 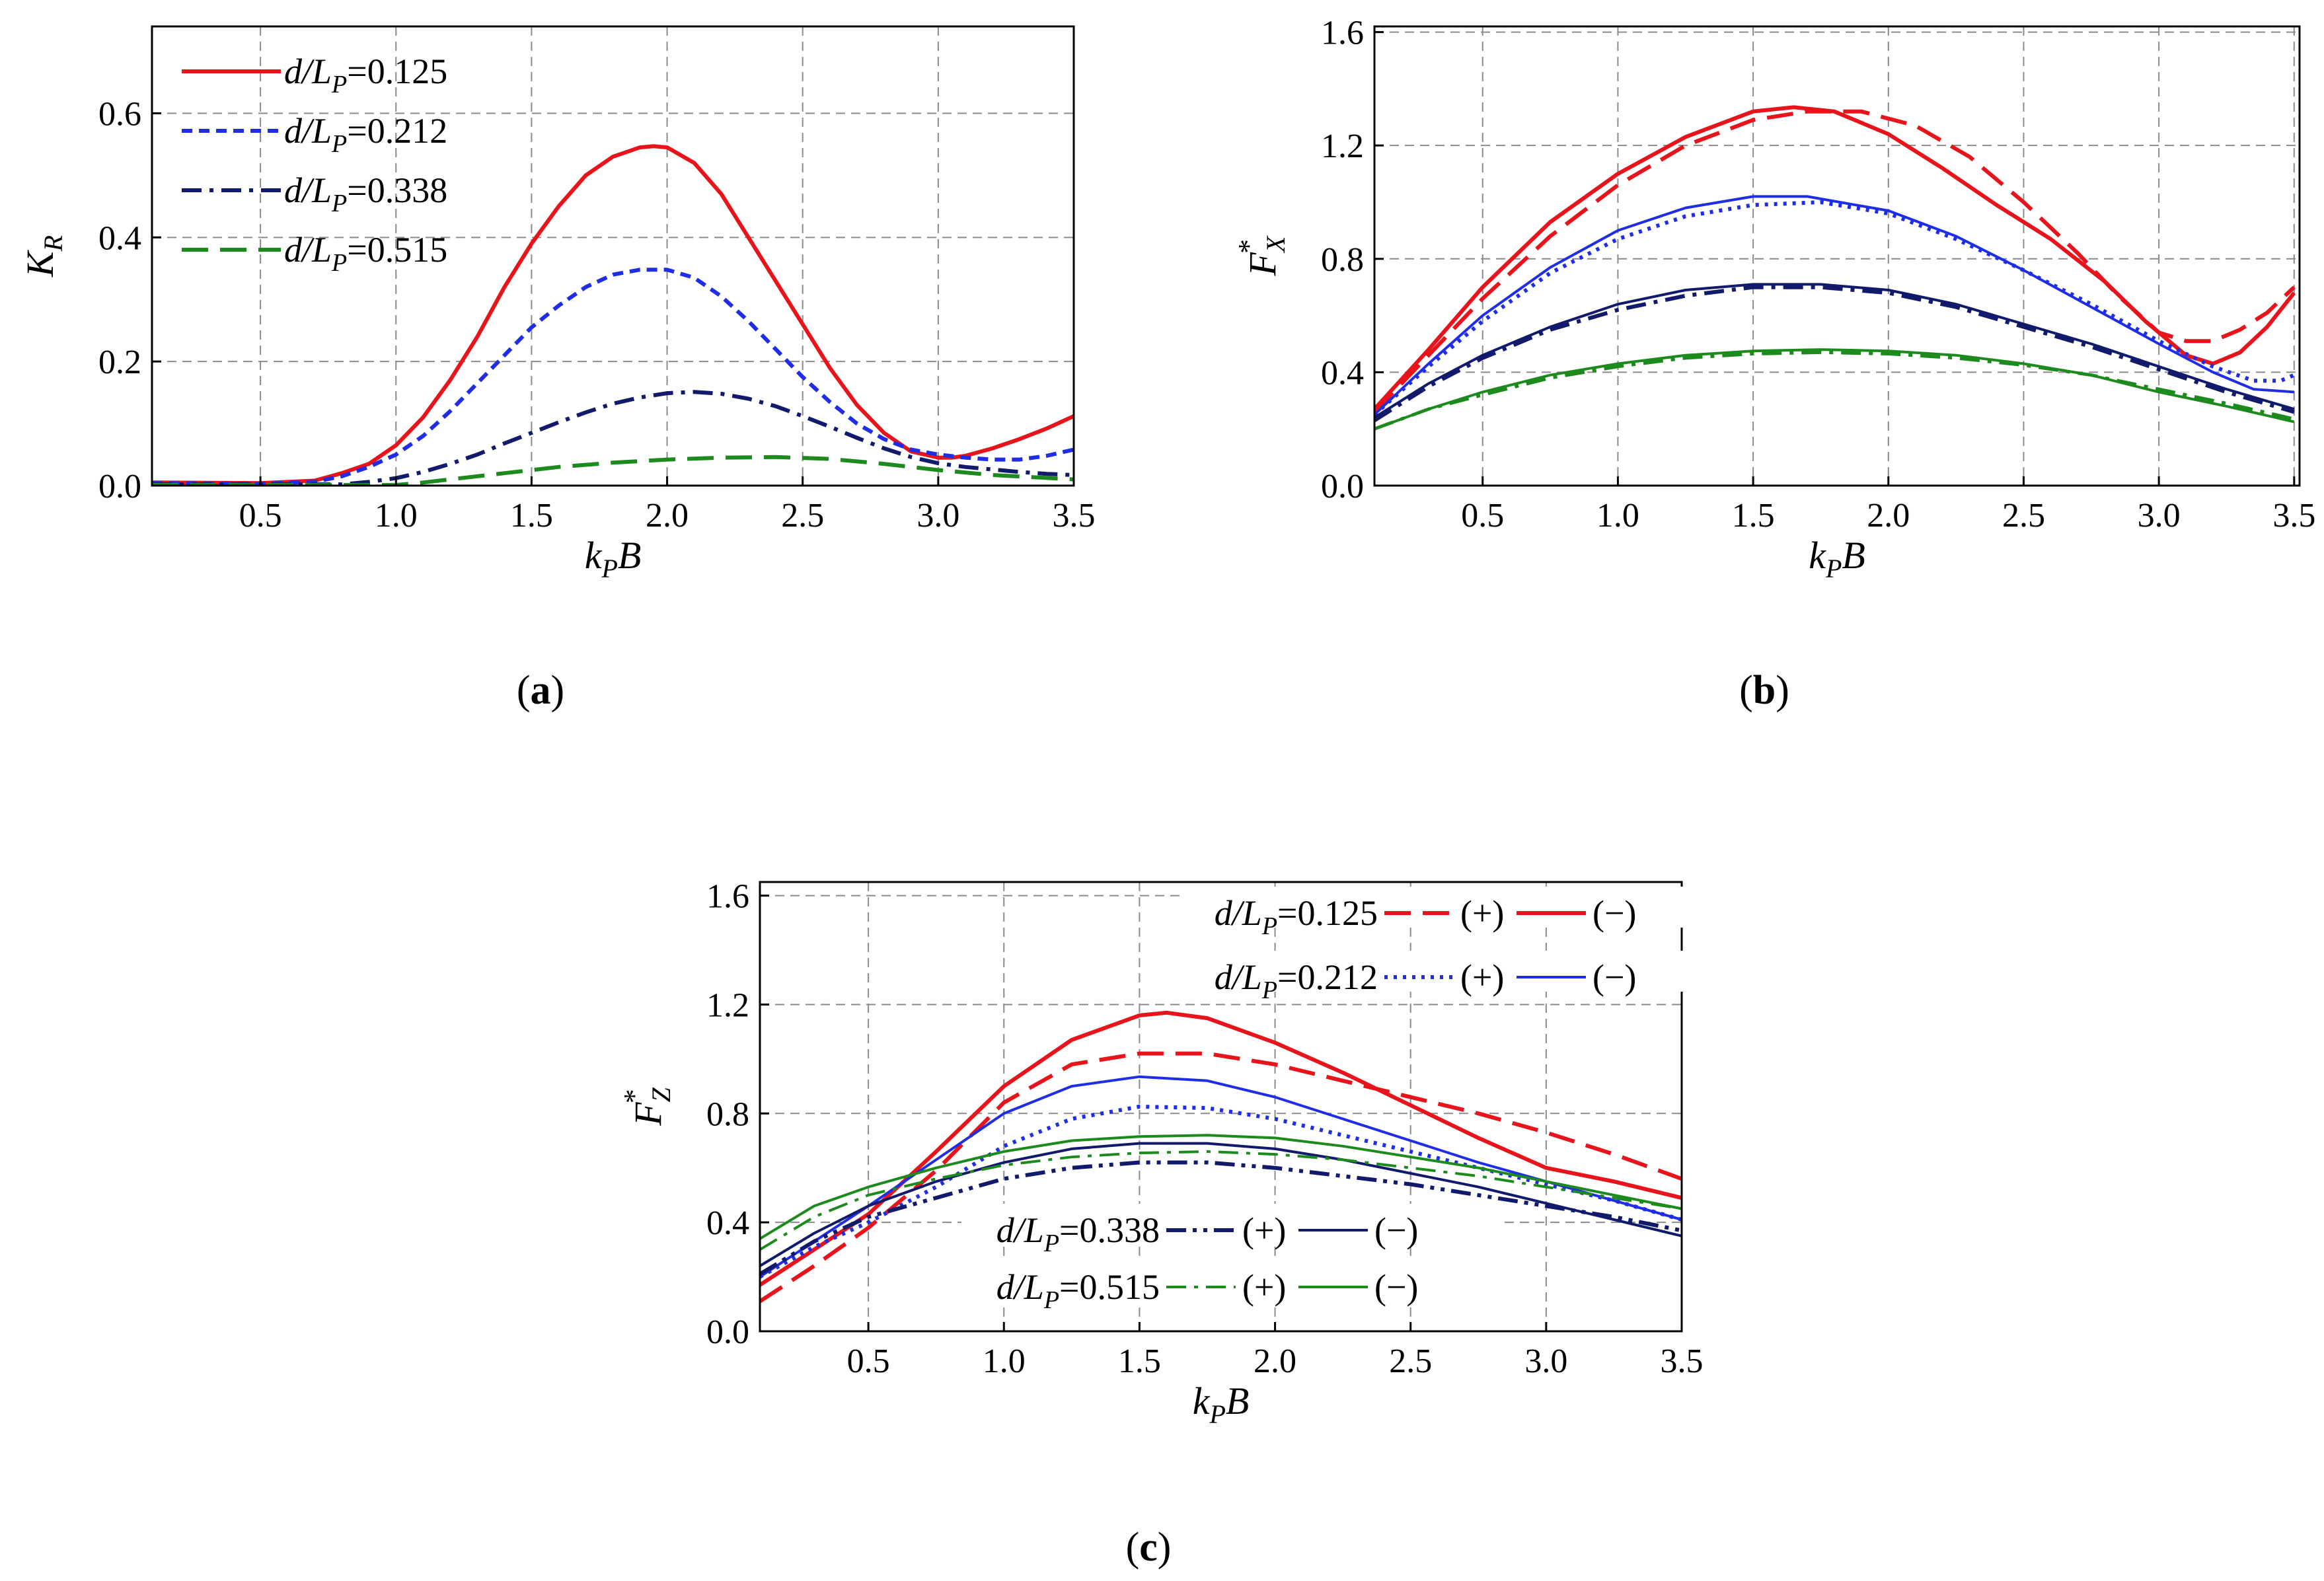 What do you see at coordinates (1764, 691) in the screenshot?
I see `panel-label-b: (b)` at bounding box center [1764, 691].